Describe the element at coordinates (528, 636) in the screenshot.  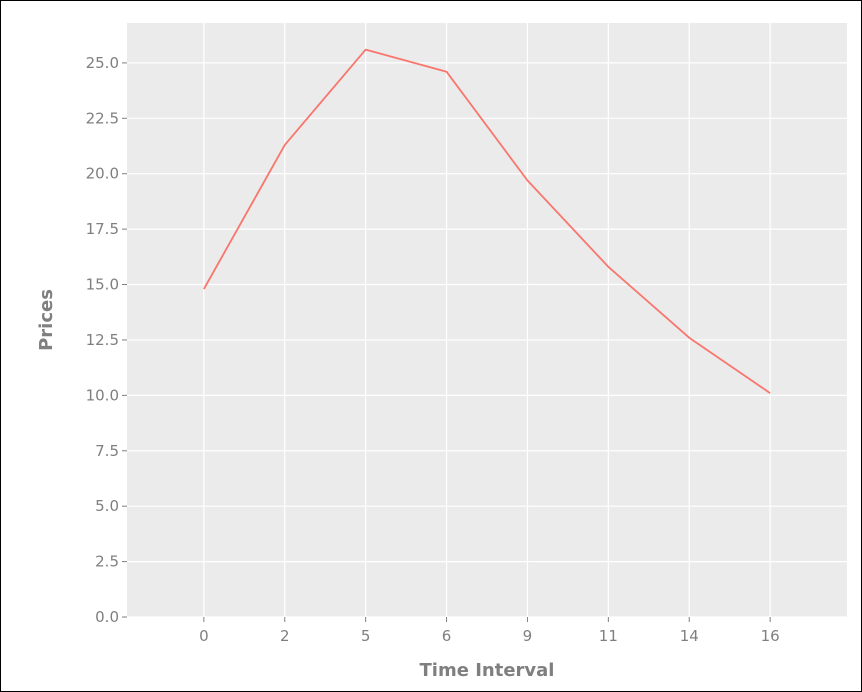
I see `x-tick-label: 9` at that location.